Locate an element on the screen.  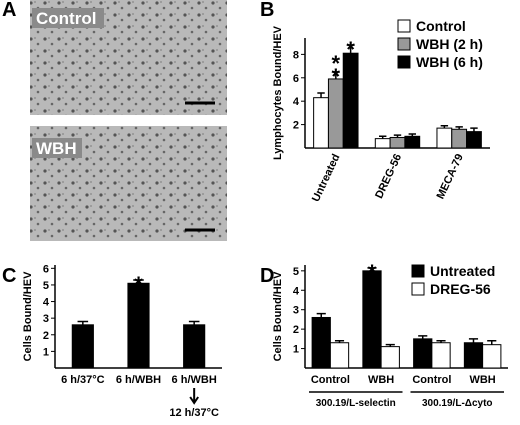
micrograph-label: Control is located at coordinates (66, 18).